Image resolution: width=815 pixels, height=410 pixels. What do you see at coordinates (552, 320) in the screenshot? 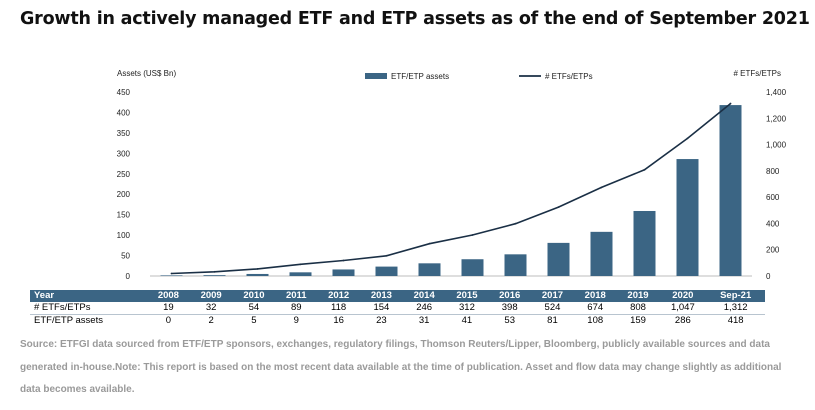
I see `table-cell: 81` at bounding box center [552, 320].